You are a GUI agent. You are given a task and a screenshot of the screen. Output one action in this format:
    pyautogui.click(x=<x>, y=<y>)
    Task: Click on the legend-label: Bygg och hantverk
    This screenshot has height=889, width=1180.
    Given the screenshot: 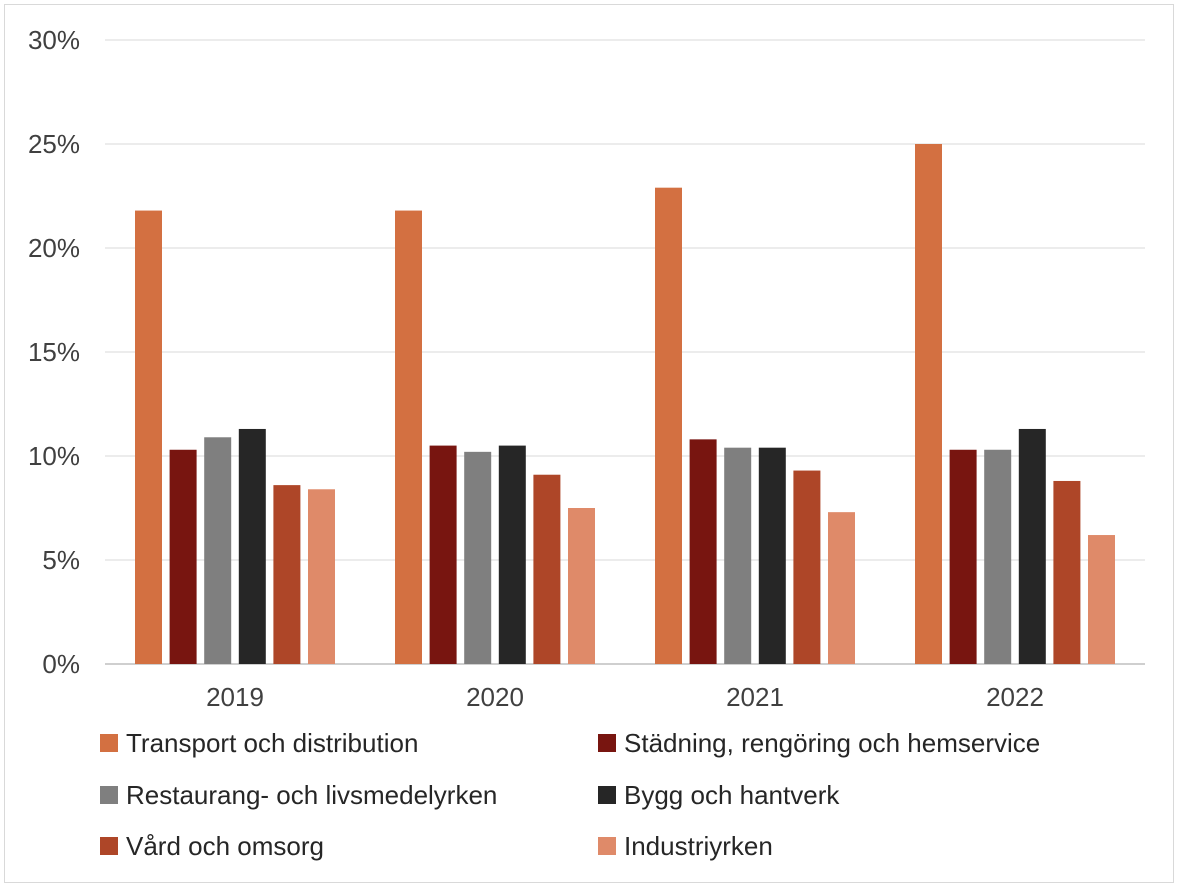 What is the action you would take?
    pyautogui.click(x=732, y=795)
    